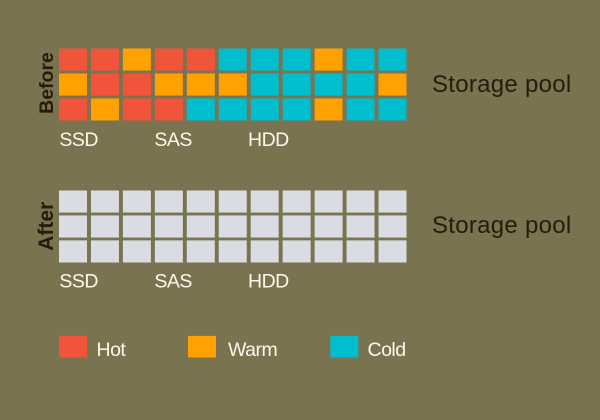  I want to click on svg-text: After, so click(46, 226).